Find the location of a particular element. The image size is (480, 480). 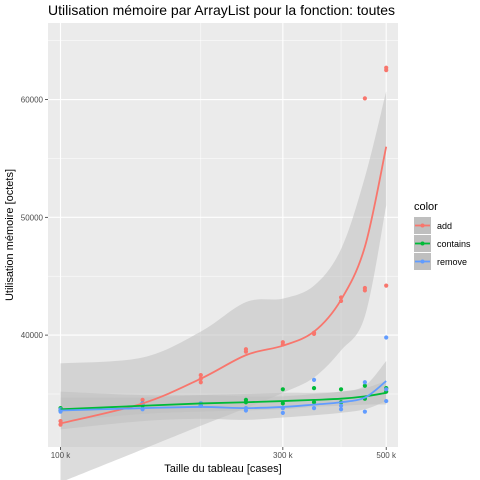

y-axis-ticks: 40000 50000 60000 is located at coordinates (34, 218).